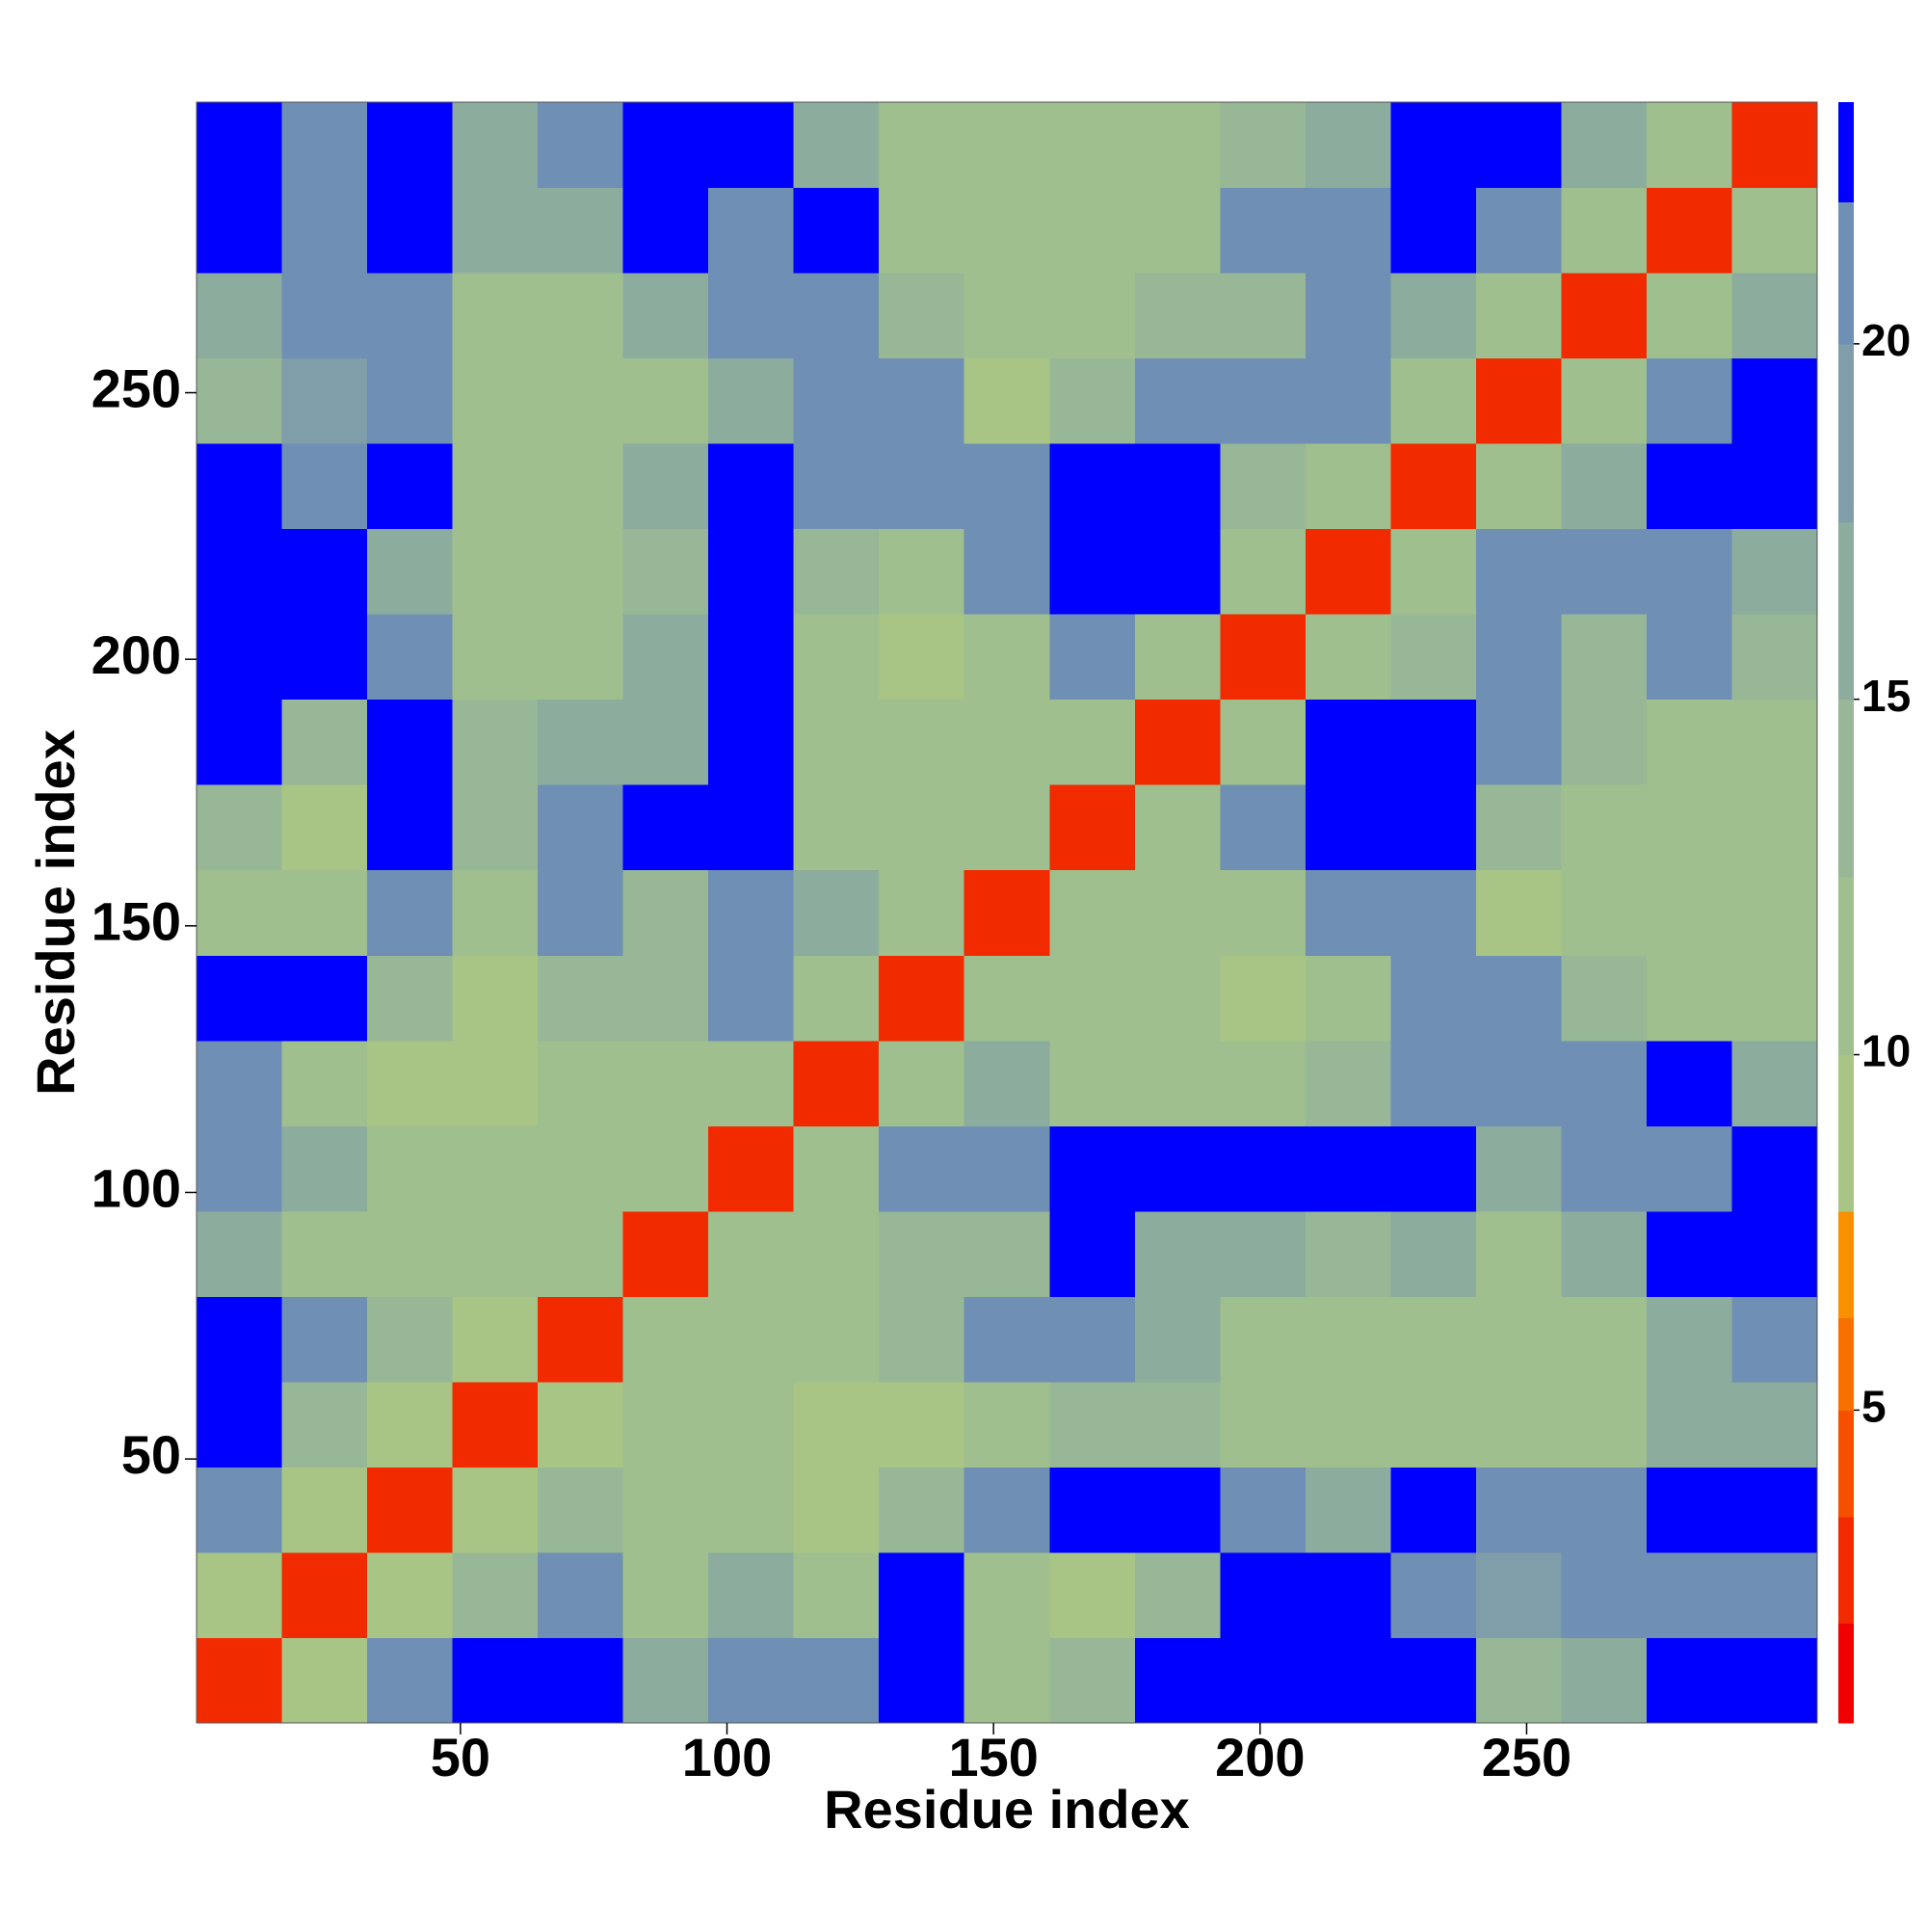 This screenshot has width=1927, height=1932. I want to click on y-tick-label: 50, so click(151, 1454).